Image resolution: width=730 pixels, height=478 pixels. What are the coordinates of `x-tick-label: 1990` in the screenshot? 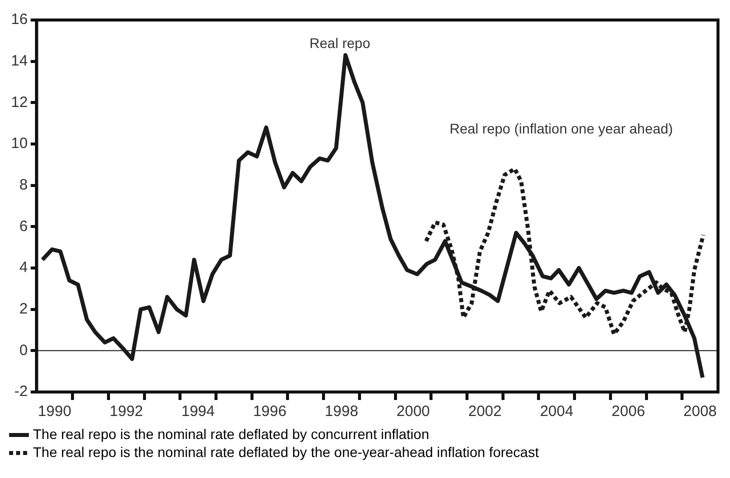 It's located at (55, 411).